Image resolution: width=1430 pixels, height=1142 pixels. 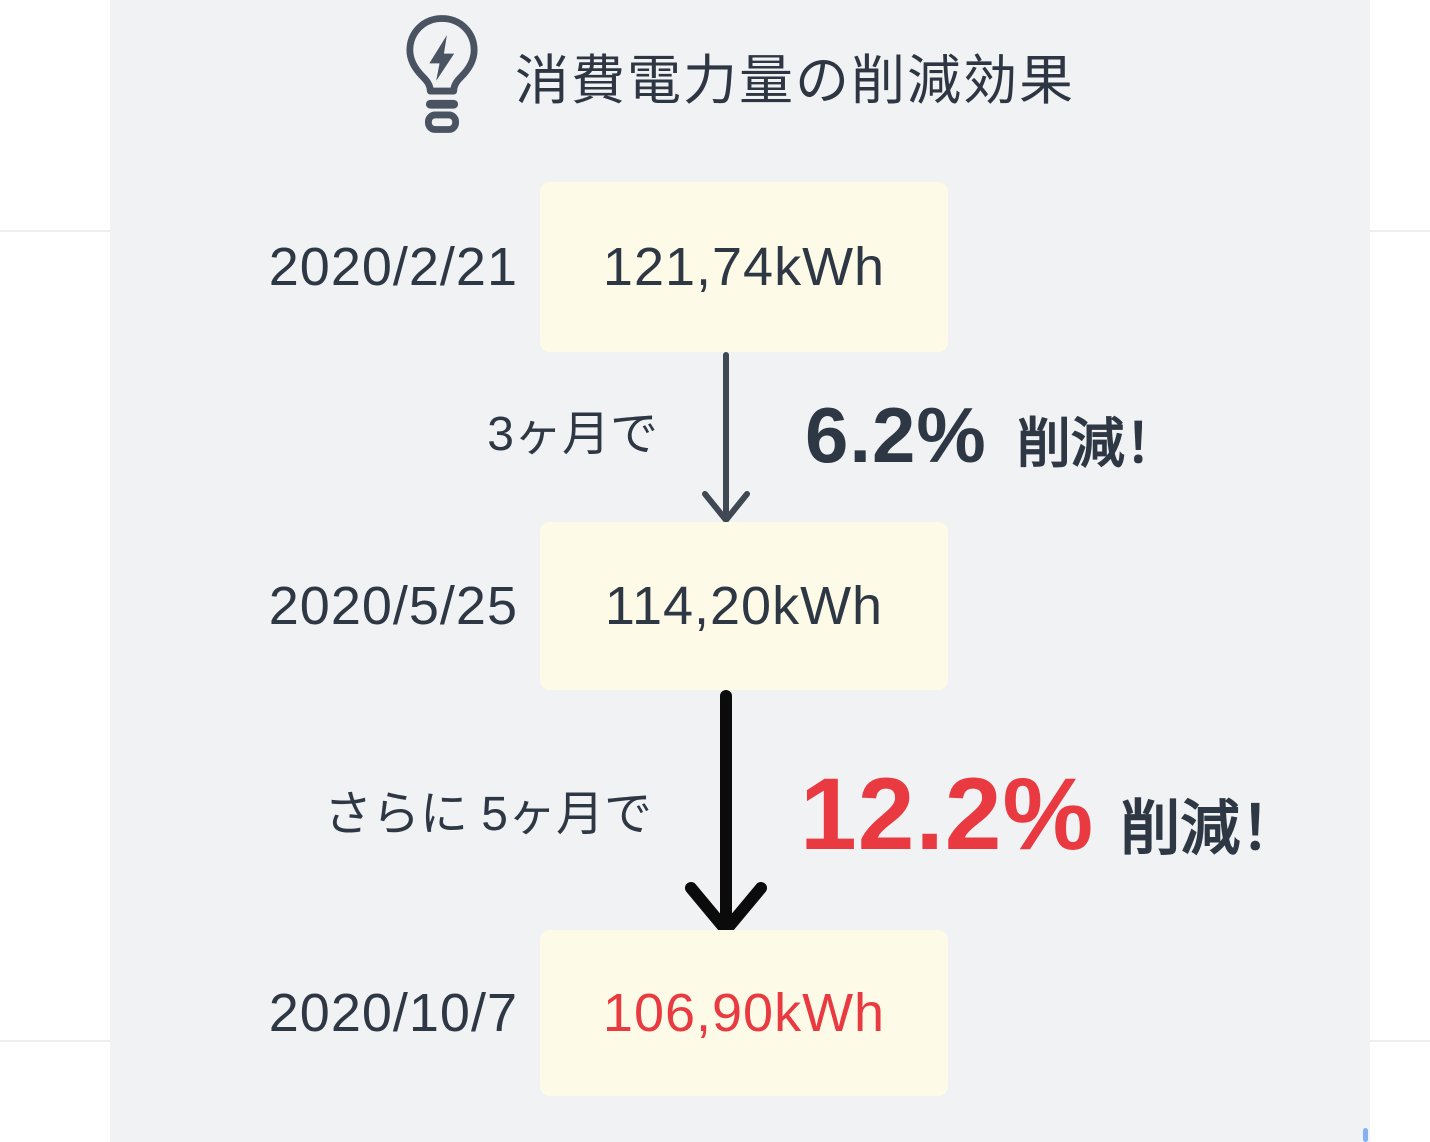 I want to click on page-title: 消費電力量の削減効果, so click(x=795, y=80).